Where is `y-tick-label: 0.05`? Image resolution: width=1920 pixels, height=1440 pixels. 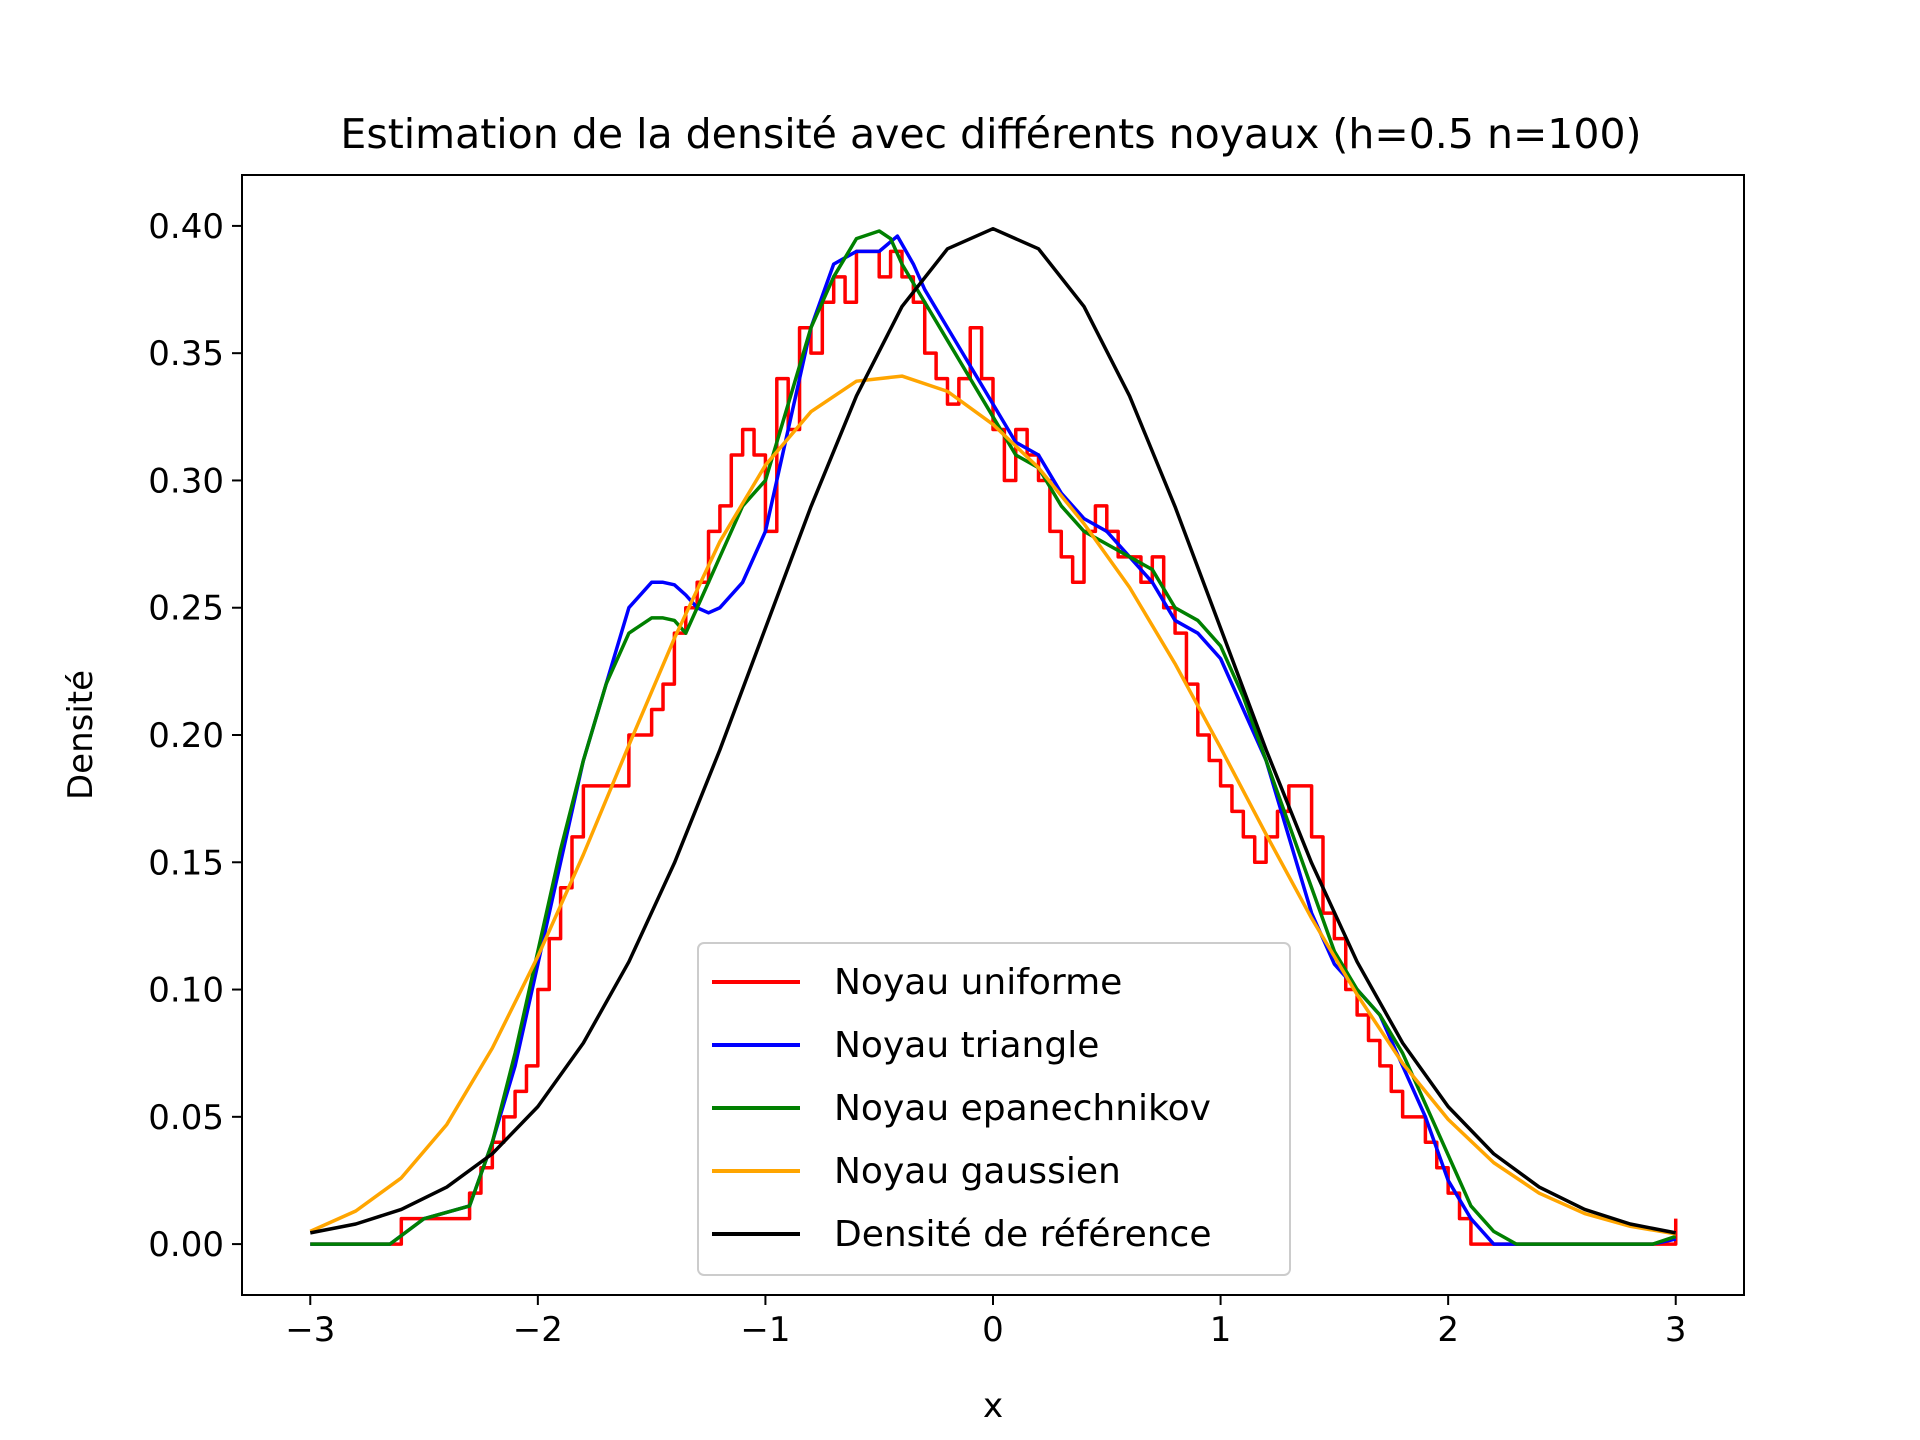
y-tick-label: 0.05 is located at coordinates (186, 1118).